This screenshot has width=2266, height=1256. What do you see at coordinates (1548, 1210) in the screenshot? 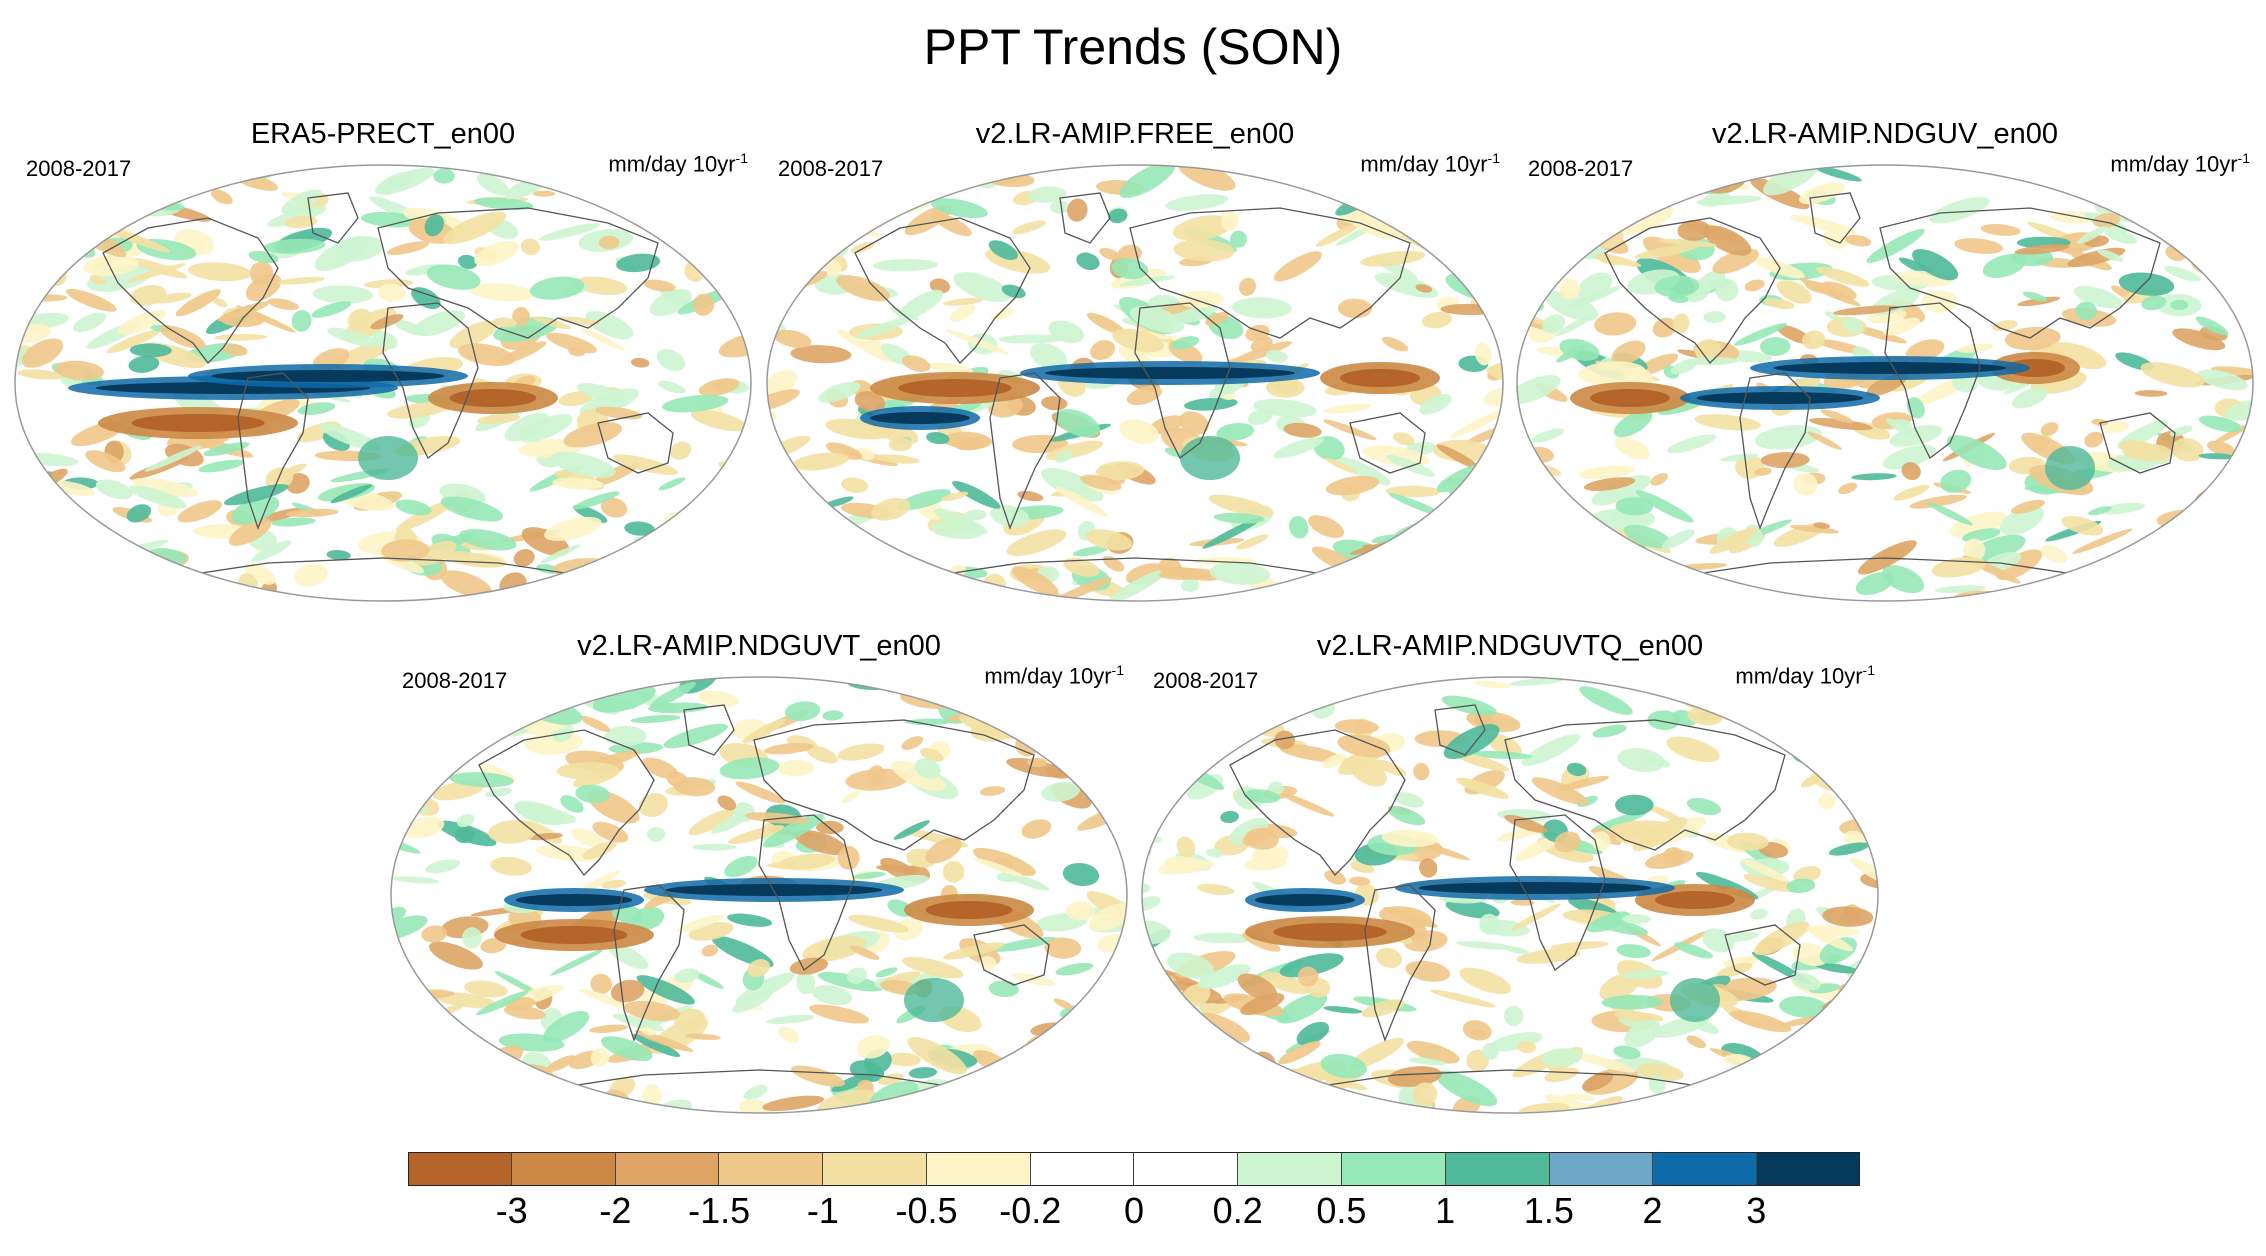
I see `colorbar-tick-label: 1.5` at bounding box center [1548, 1210].